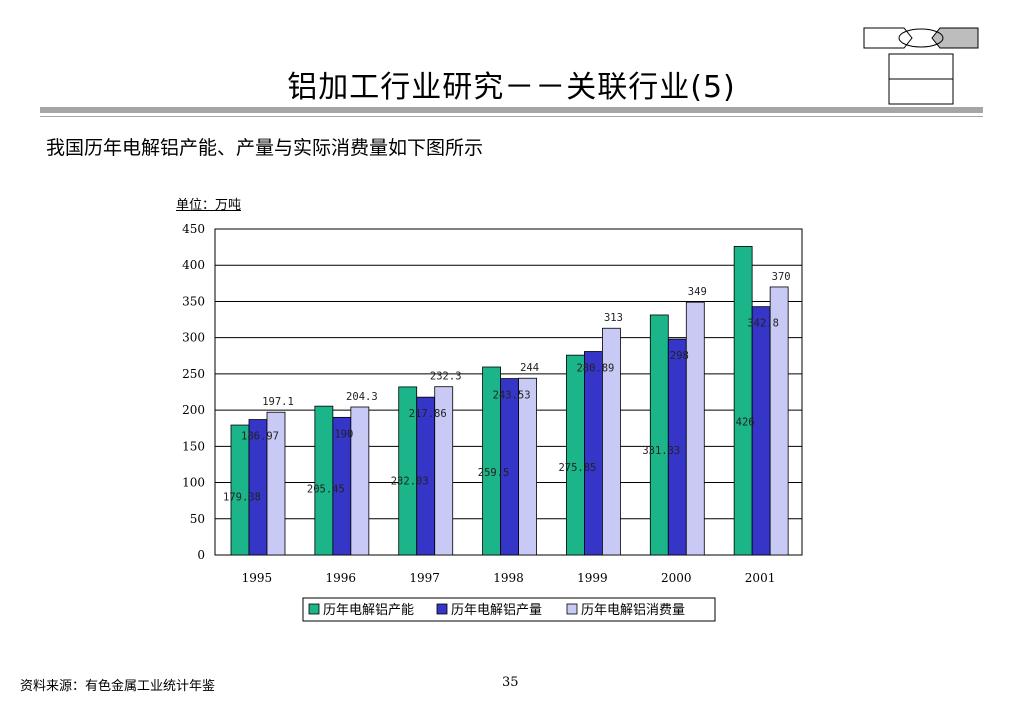 This screenshot has height=708, width=1023. Describe the element at coordinates (633, 610) in the screenshot. I see `legend-label: 历年电解铝消费量` at that location.